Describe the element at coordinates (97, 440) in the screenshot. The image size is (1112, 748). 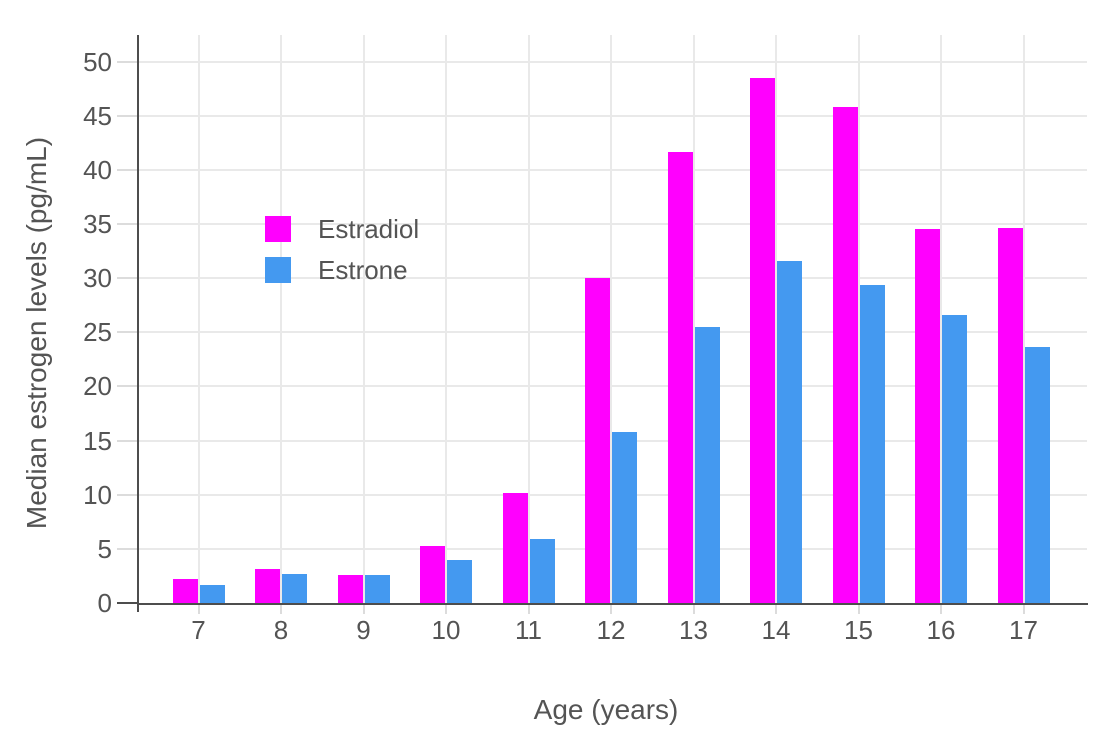
I see `y-tick-label-15: 15` at that location.